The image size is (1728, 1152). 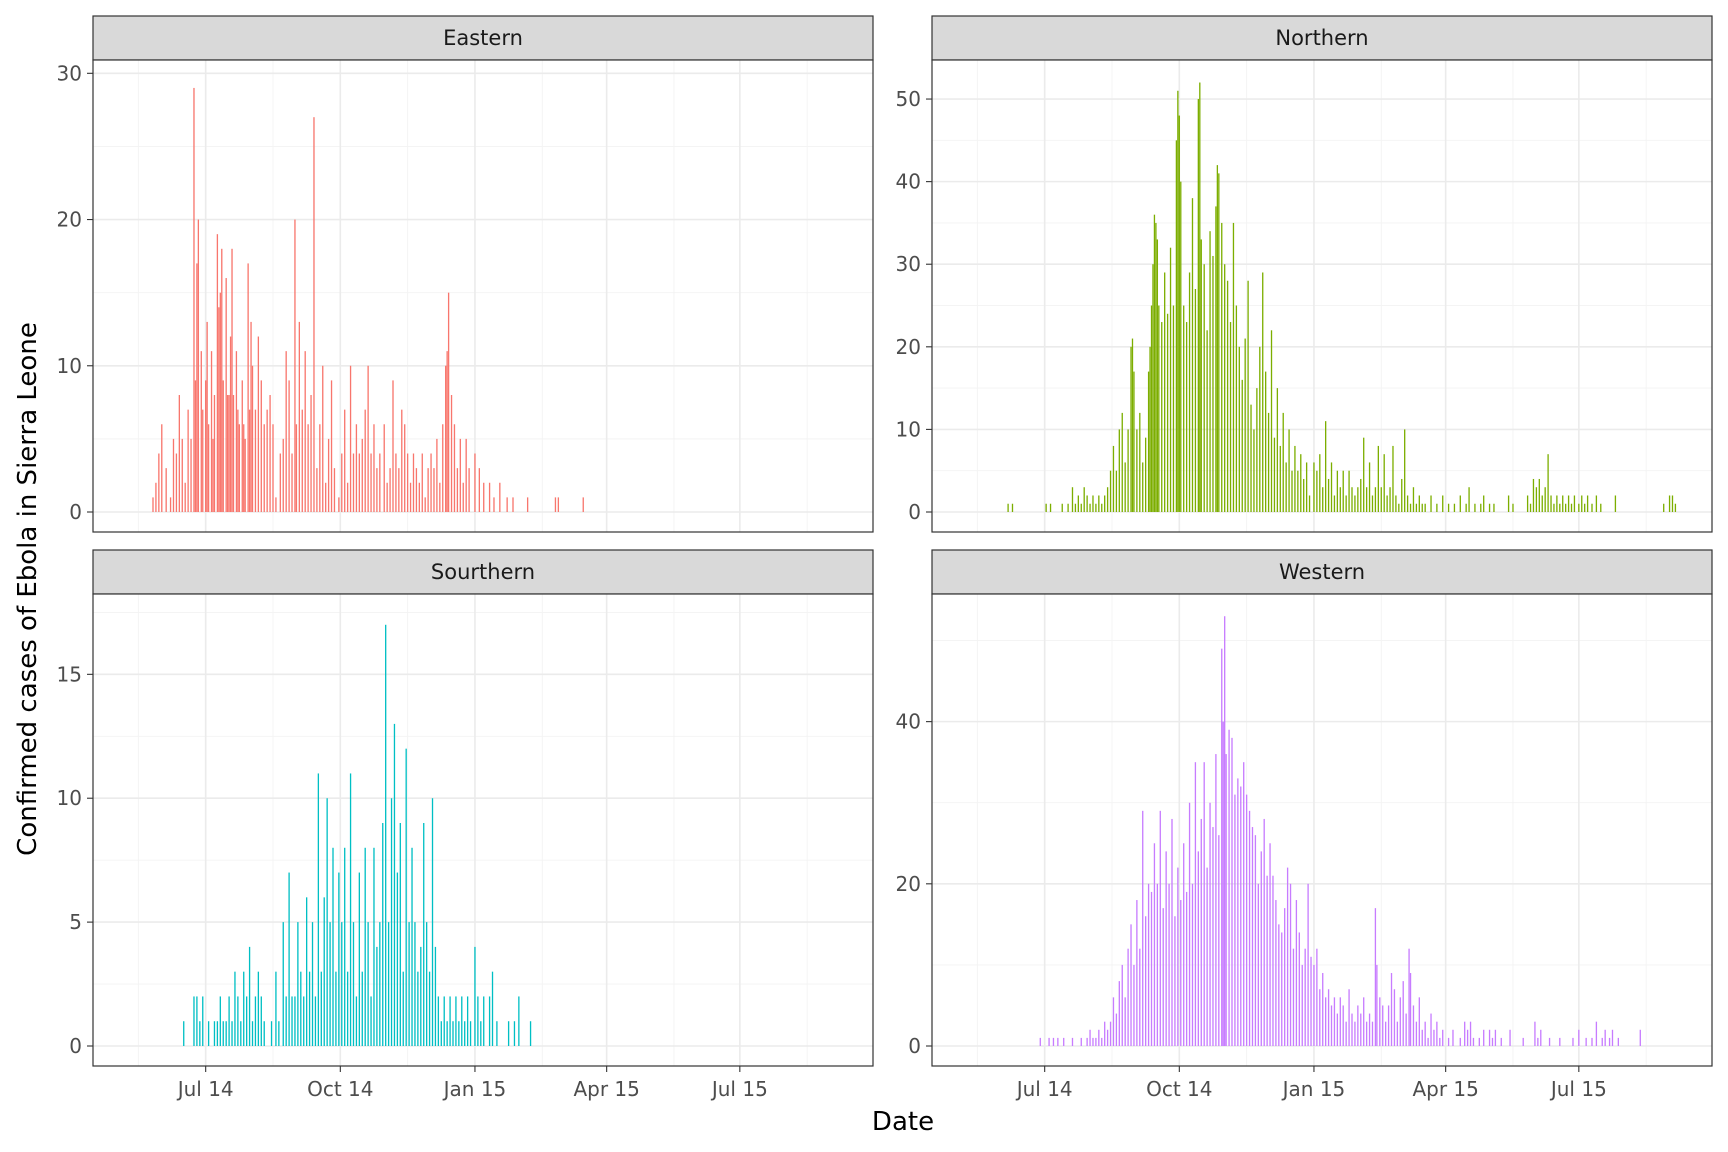 What do you see at coordinates (340, 1089) in the screenshot?
I see `x-tick-label: Oct 14` at bounding box center [340, 1089].